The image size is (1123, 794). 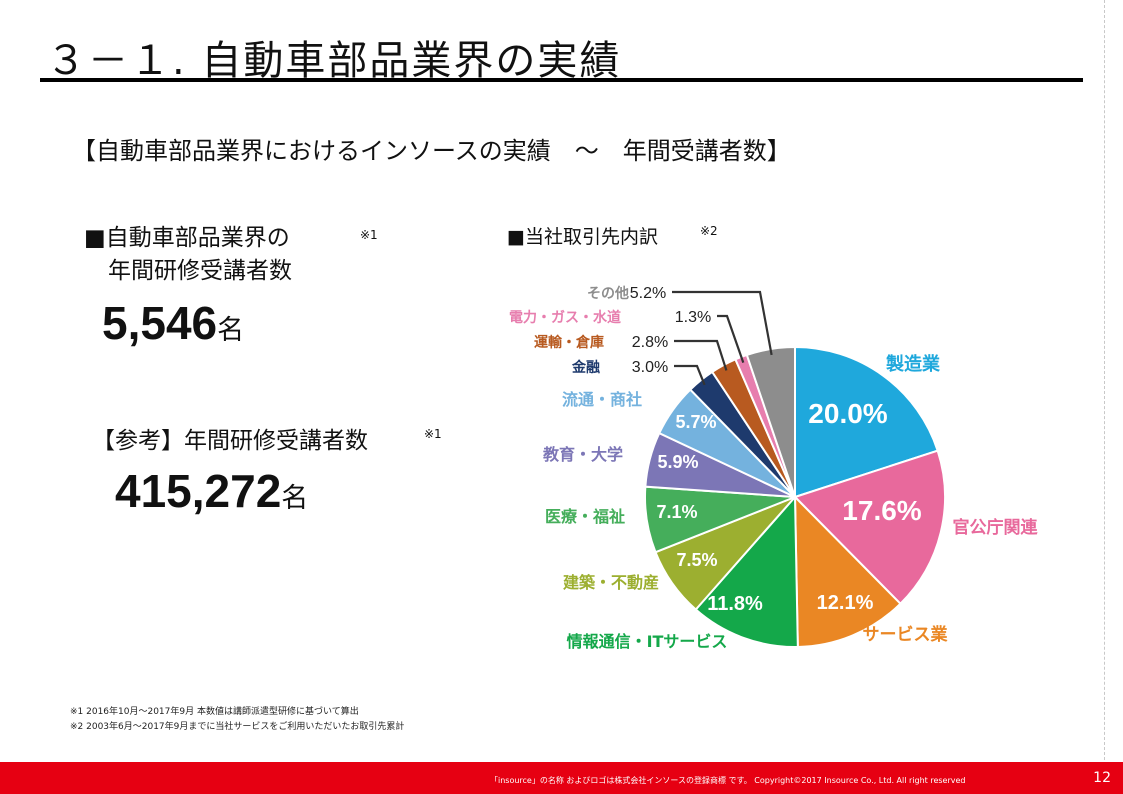 What do you see at coordinates (369, 235) in the screenshot?
I see `section1-note-mark: ※1` at bounding box center [369, 235].